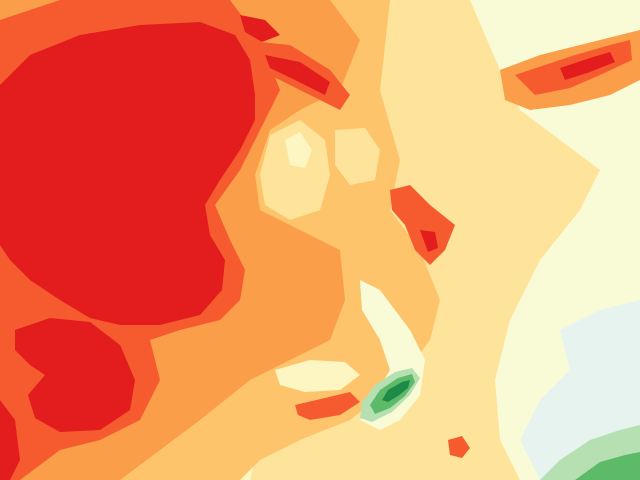  What do you see at coordinates (429, 241) in the screenshot?
I see `map-region-central-red-dot` at bounding box center [429, 241].